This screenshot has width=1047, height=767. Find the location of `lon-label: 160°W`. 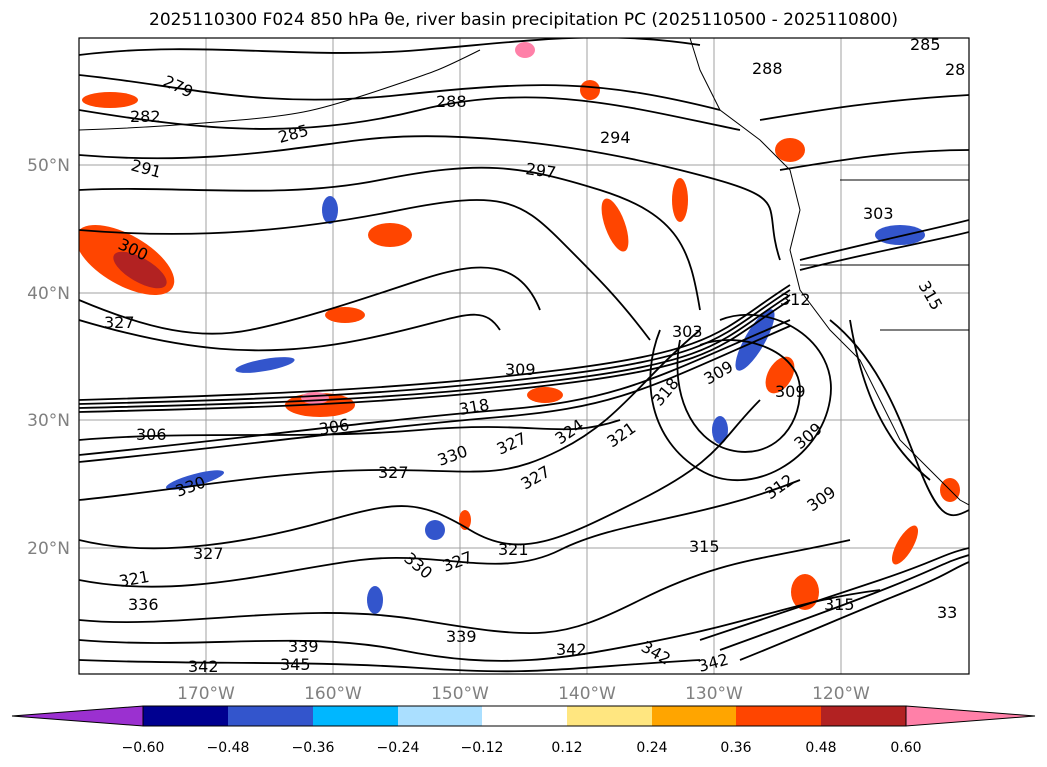

lon-label: 160°W is located at coordinates (333, 694).